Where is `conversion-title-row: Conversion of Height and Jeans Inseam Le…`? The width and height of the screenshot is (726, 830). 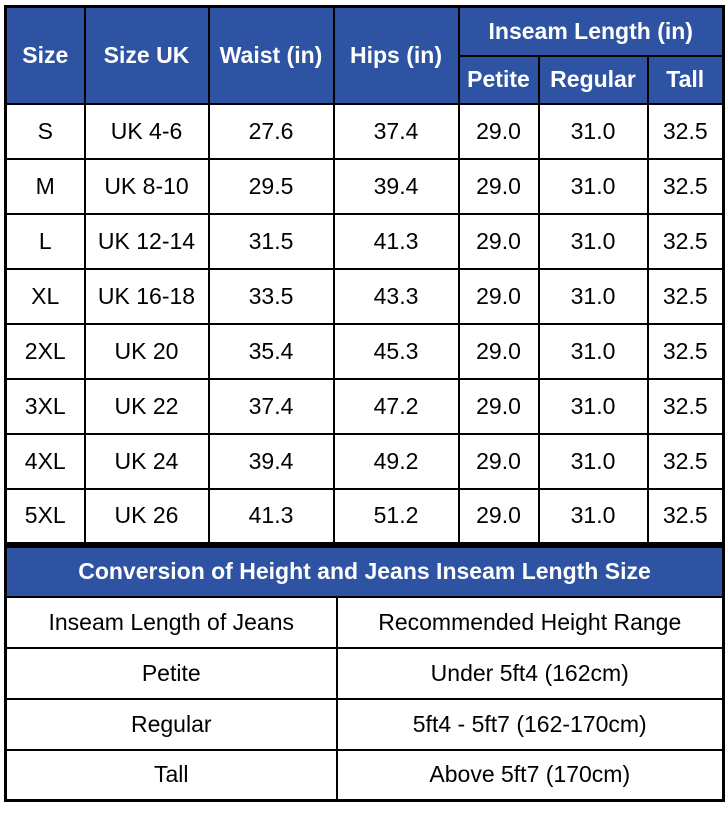 conversion-title-row: Conversion of Height and Jeans Inseam Le… is located at coordinates (364, 571).